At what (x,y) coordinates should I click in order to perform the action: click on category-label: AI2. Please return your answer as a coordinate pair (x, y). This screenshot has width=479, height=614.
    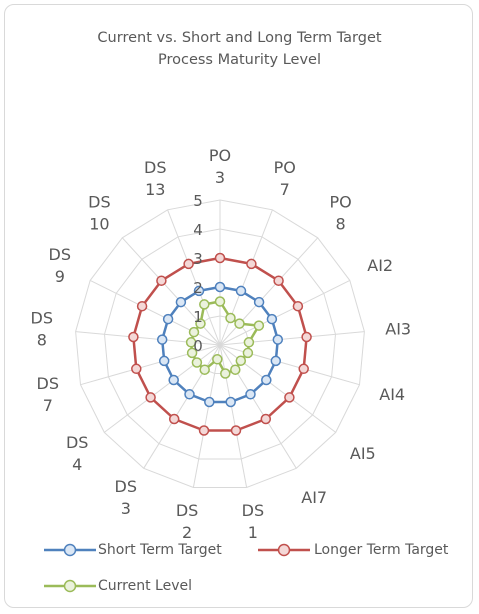
    Looking at the image, I should click on (380, 265).